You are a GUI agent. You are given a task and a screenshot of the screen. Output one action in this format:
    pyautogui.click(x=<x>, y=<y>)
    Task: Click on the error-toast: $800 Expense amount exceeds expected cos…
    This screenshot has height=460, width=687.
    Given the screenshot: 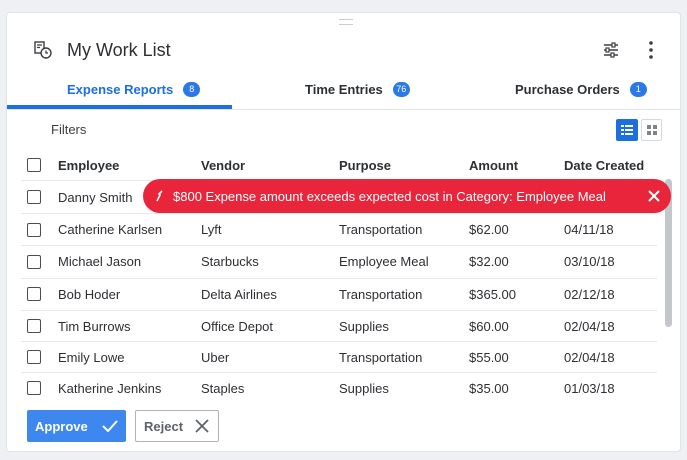 What is the action you would take?
    pyautogui.click(x=407, y=196)
    